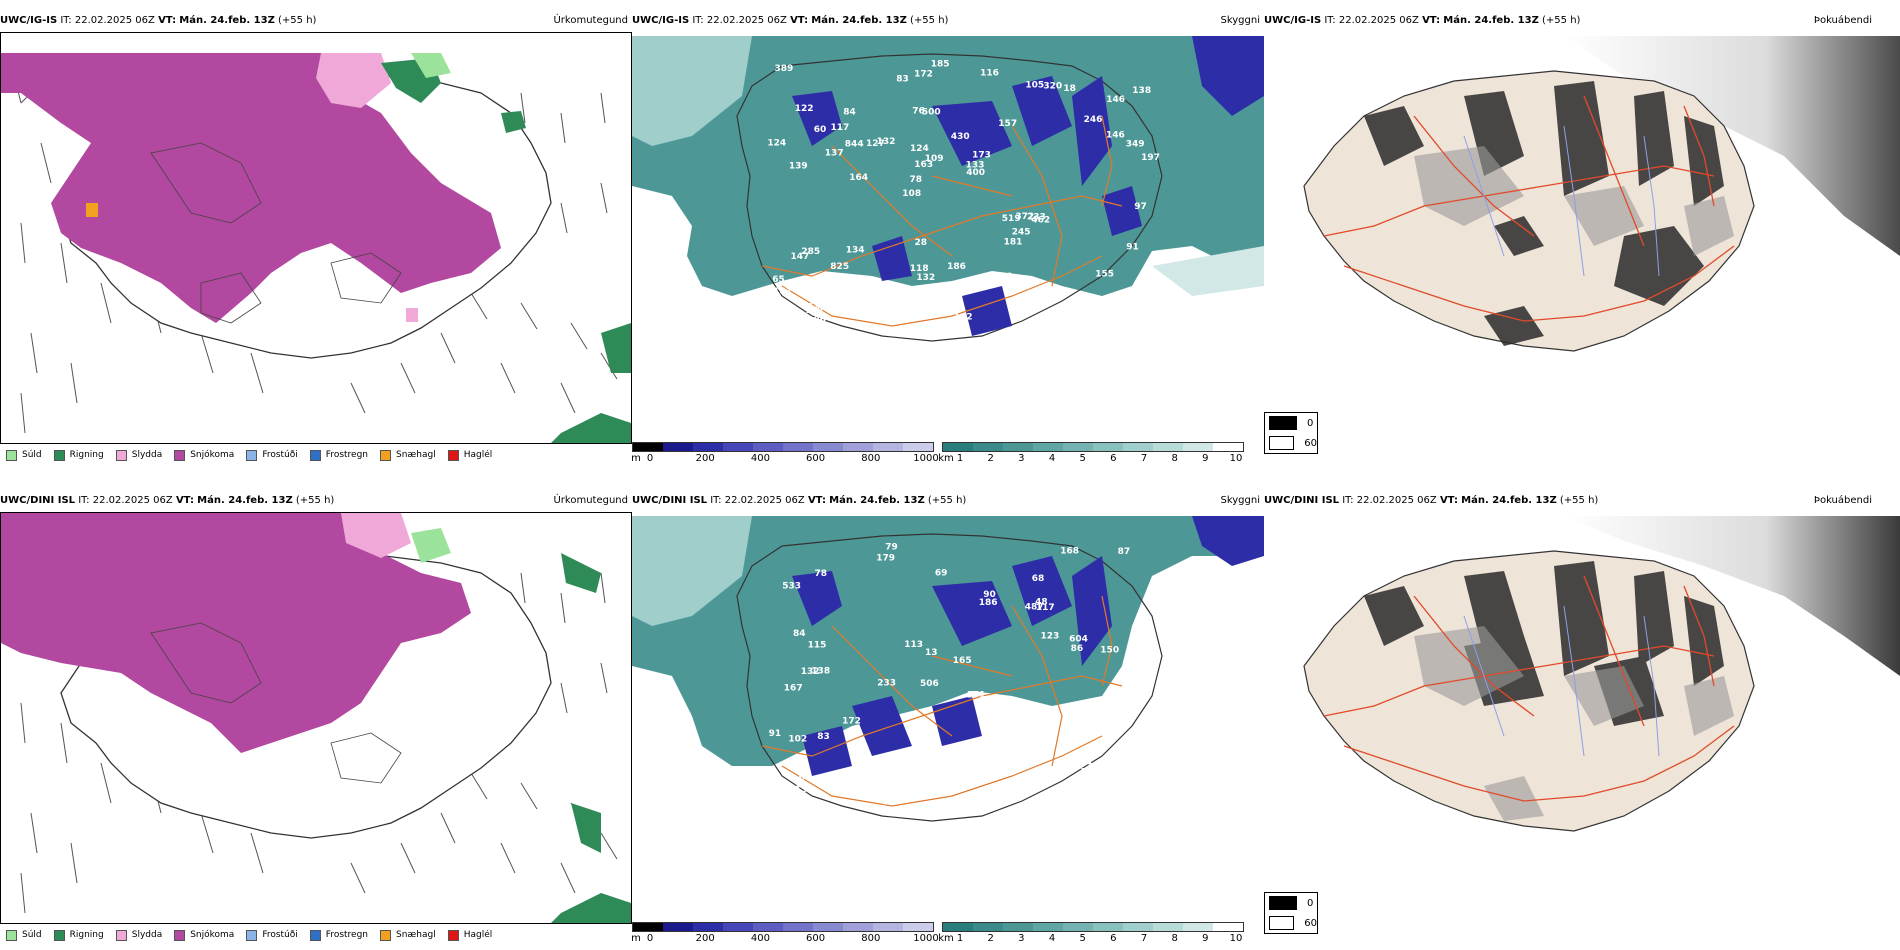  I want to click on visibility-field, so click(948, 641).